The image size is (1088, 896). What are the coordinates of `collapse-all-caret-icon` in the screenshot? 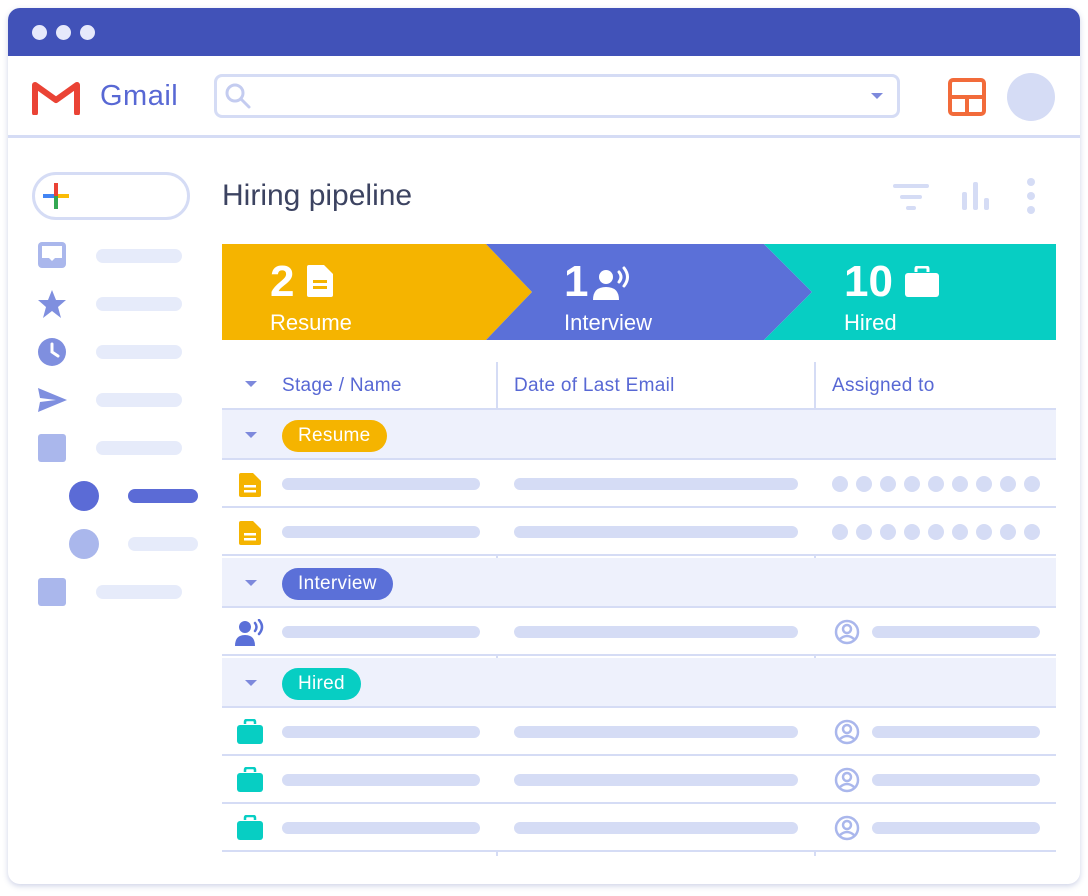 It's located at (251, 384).